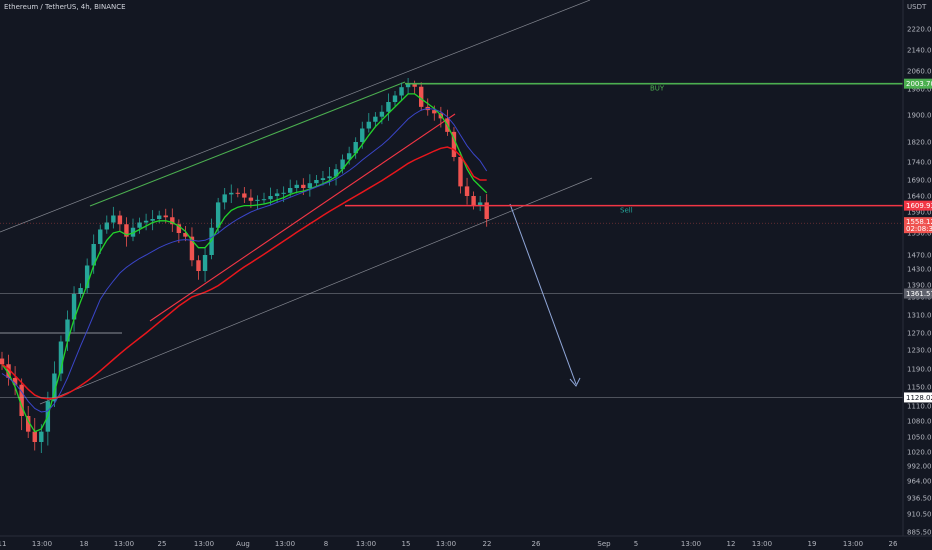  I want to click on currency-label: USDT, so click(917, 7).